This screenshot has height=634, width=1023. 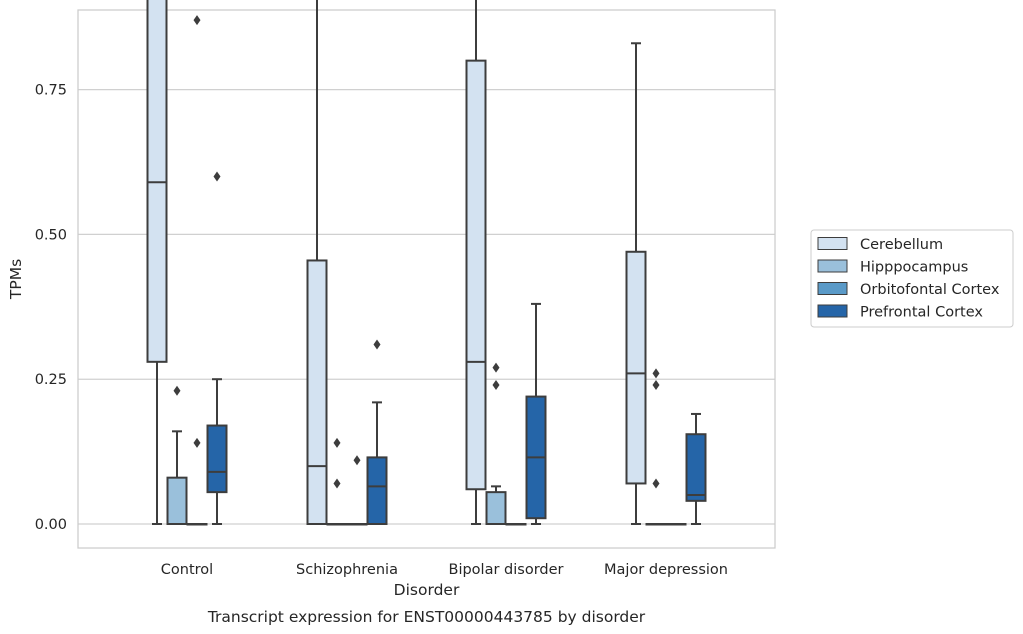 I want to click on y-axis-ticks: 0.000.250.500.751.001.251.501.75, so click(x=51, y=308).